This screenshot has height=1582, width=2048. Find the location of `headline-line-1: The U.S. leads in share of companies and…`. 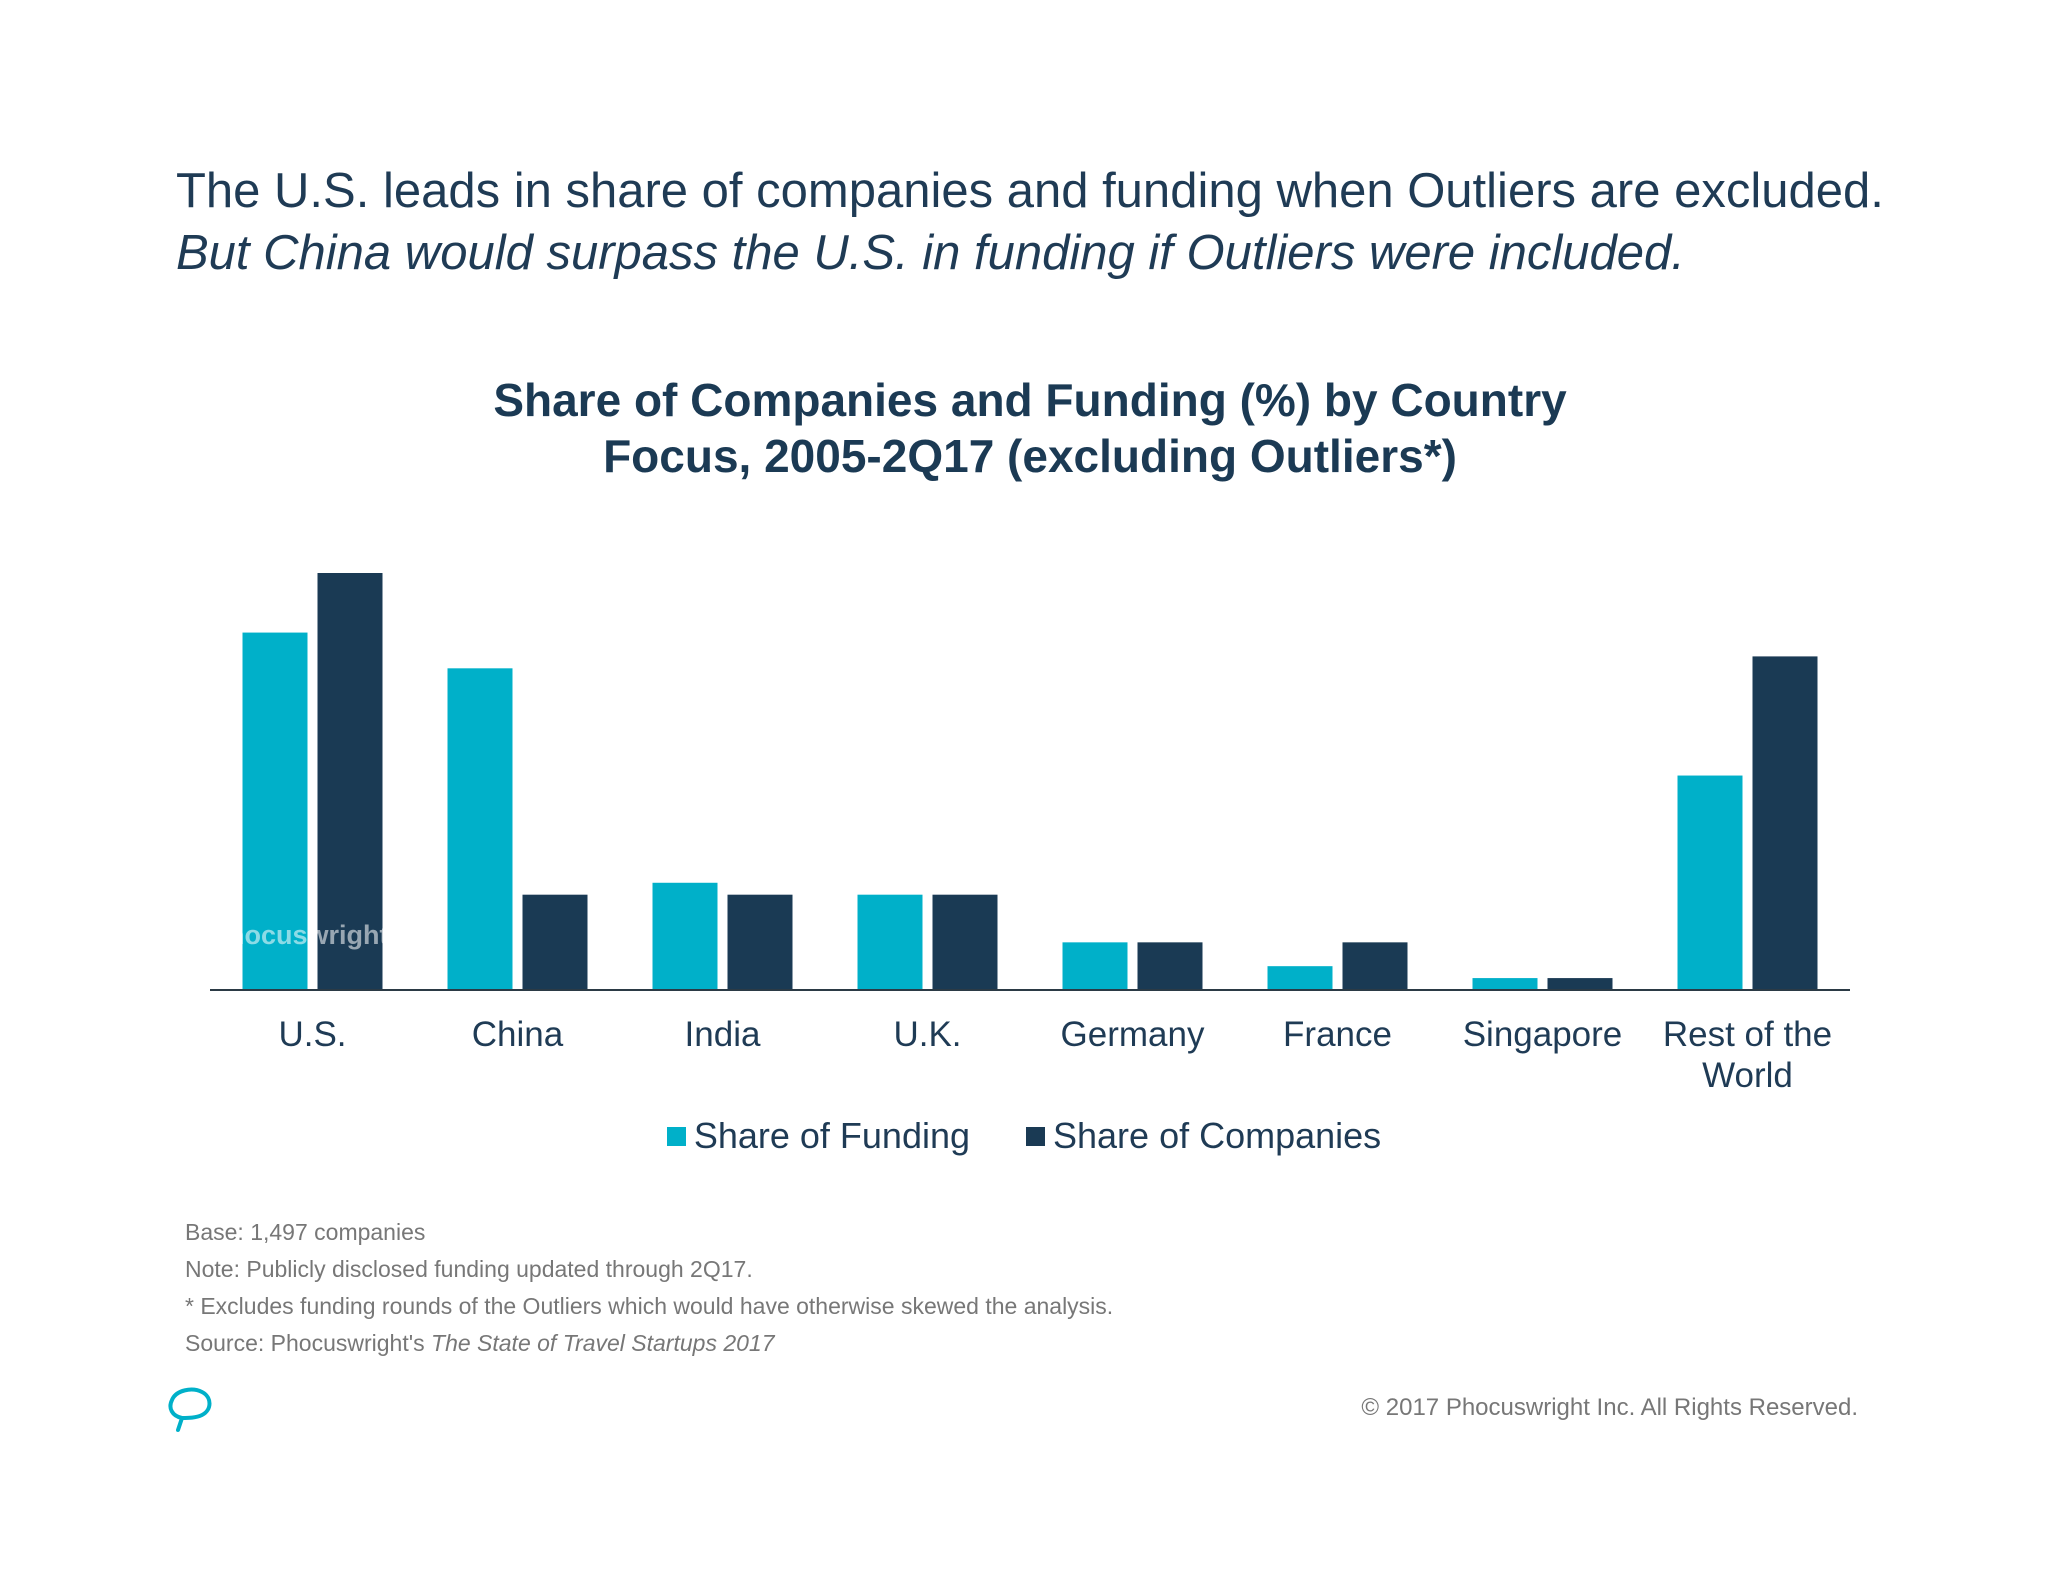

headline-line-1: The U.S. leads in share of companies and… is located at coordinates (1030, 191).